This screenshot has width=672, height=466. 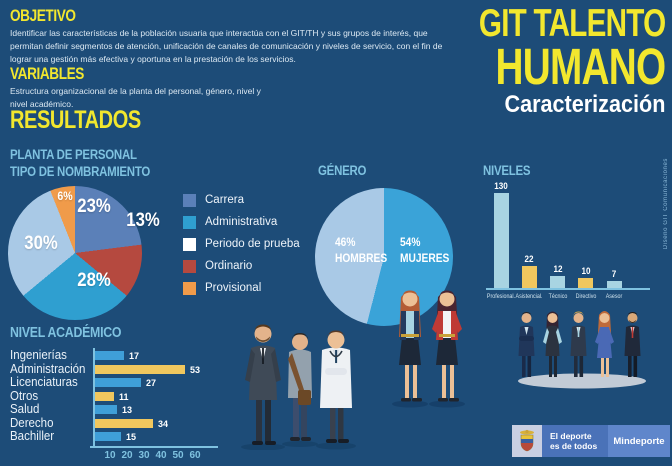 I want to click on legend-label: Administrativa, so click(x=241, y=222).